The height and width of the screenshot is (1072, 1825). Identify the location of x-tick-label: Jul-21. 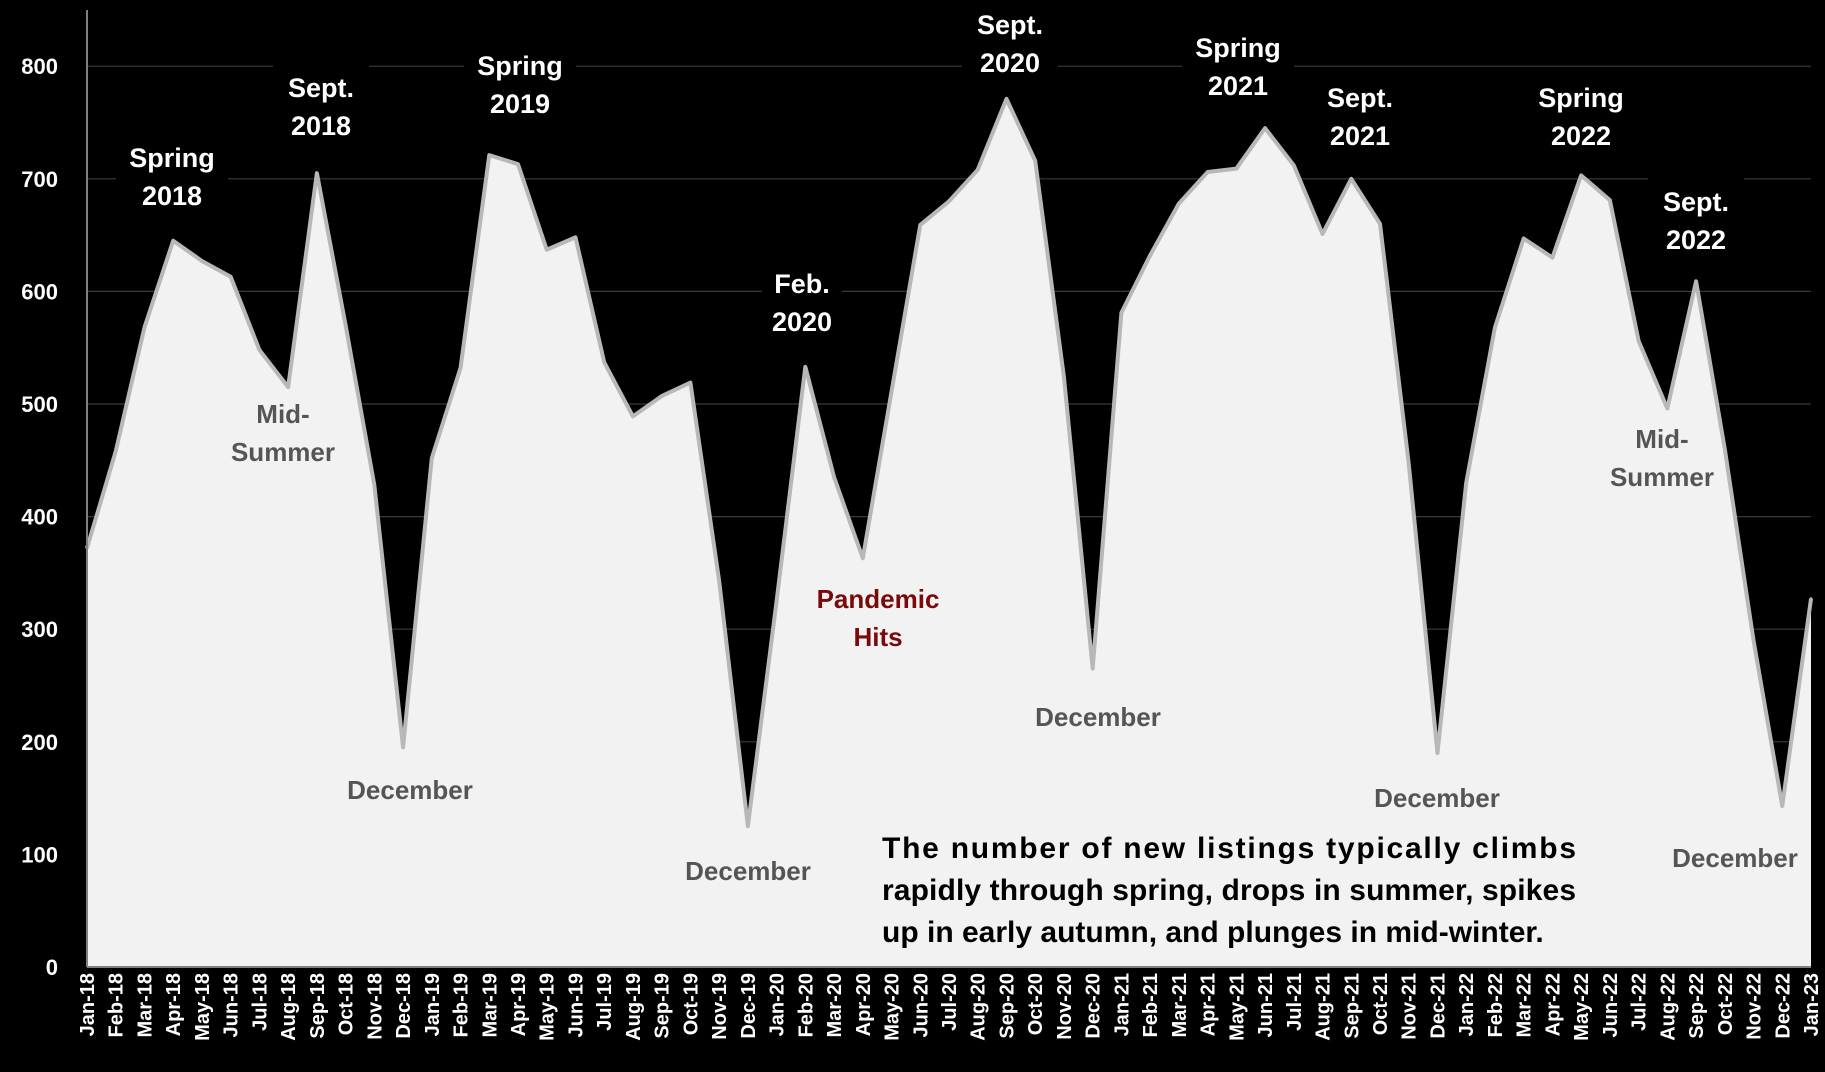
(1295, 1002).